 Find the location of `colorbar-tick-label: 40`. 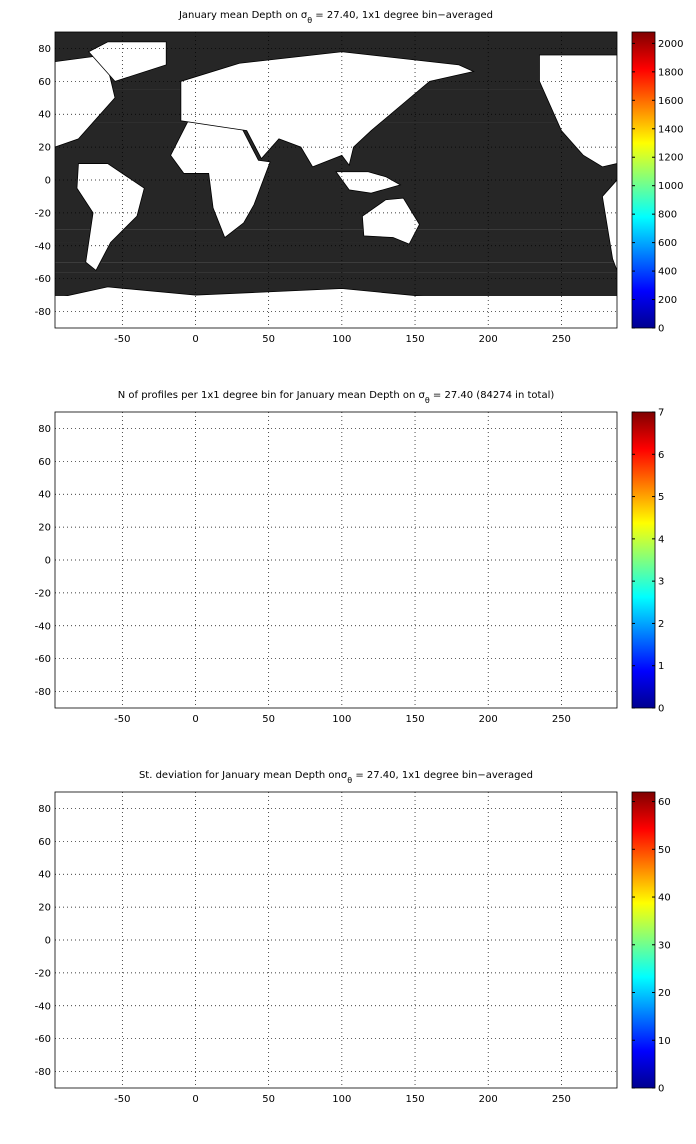

colorbar-tick-label: 40 is located at coordinates (664, 898).